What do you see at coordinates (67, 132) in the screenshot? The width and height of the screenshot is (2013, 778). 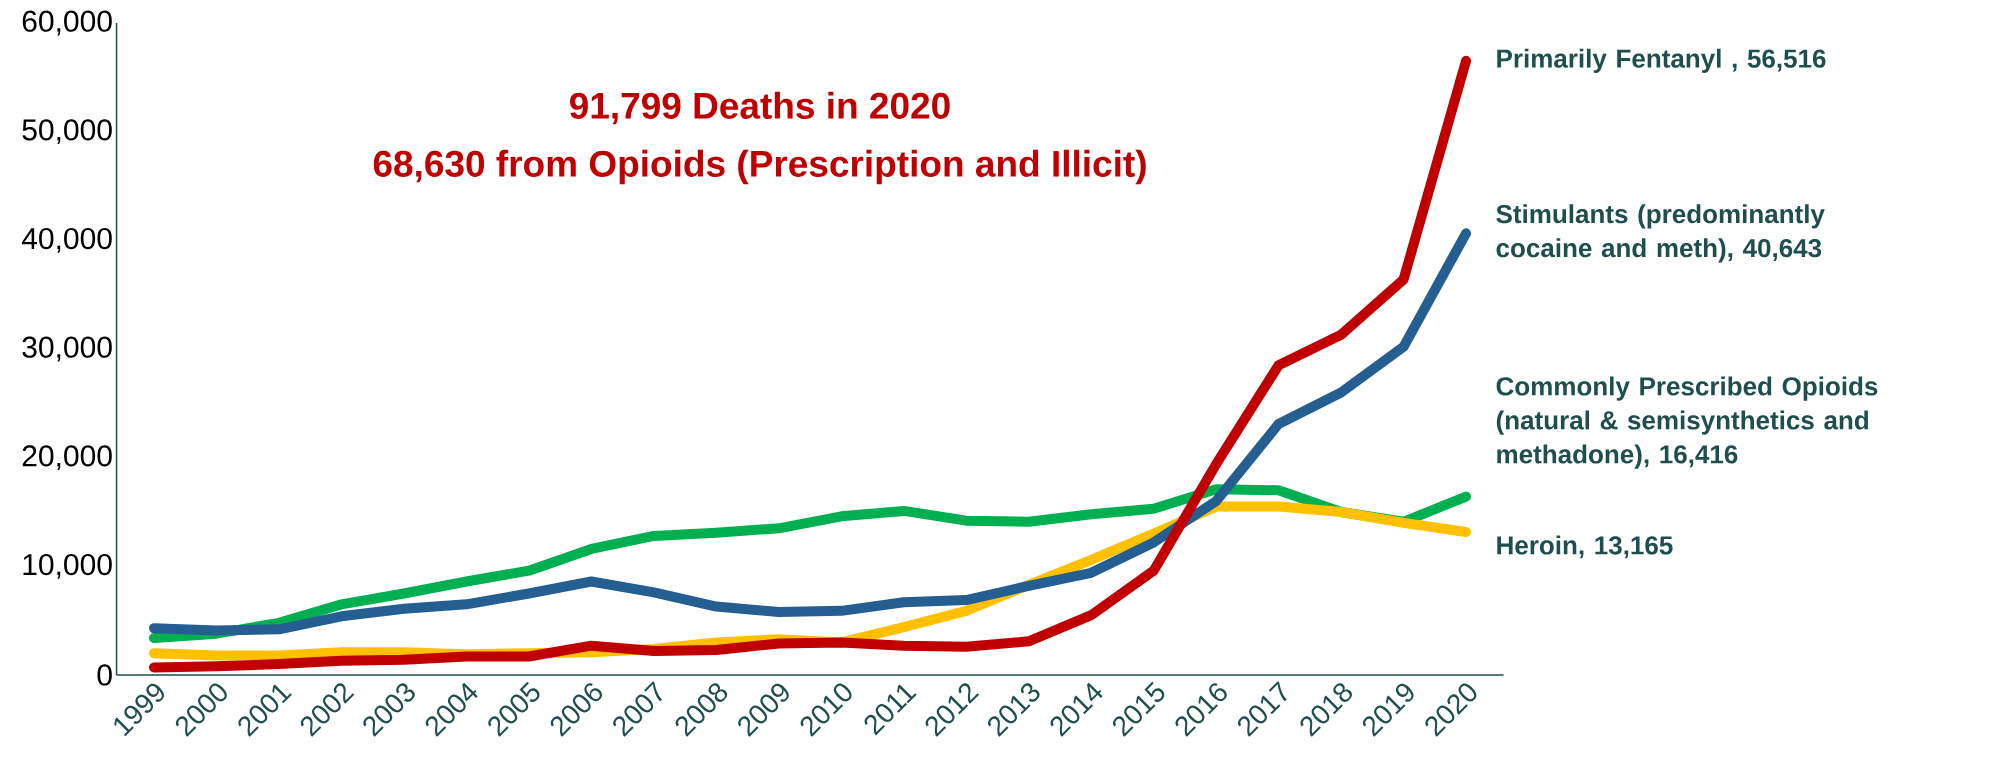 I see `y-tick-label: 50,000` at bounding box center [67, 132].